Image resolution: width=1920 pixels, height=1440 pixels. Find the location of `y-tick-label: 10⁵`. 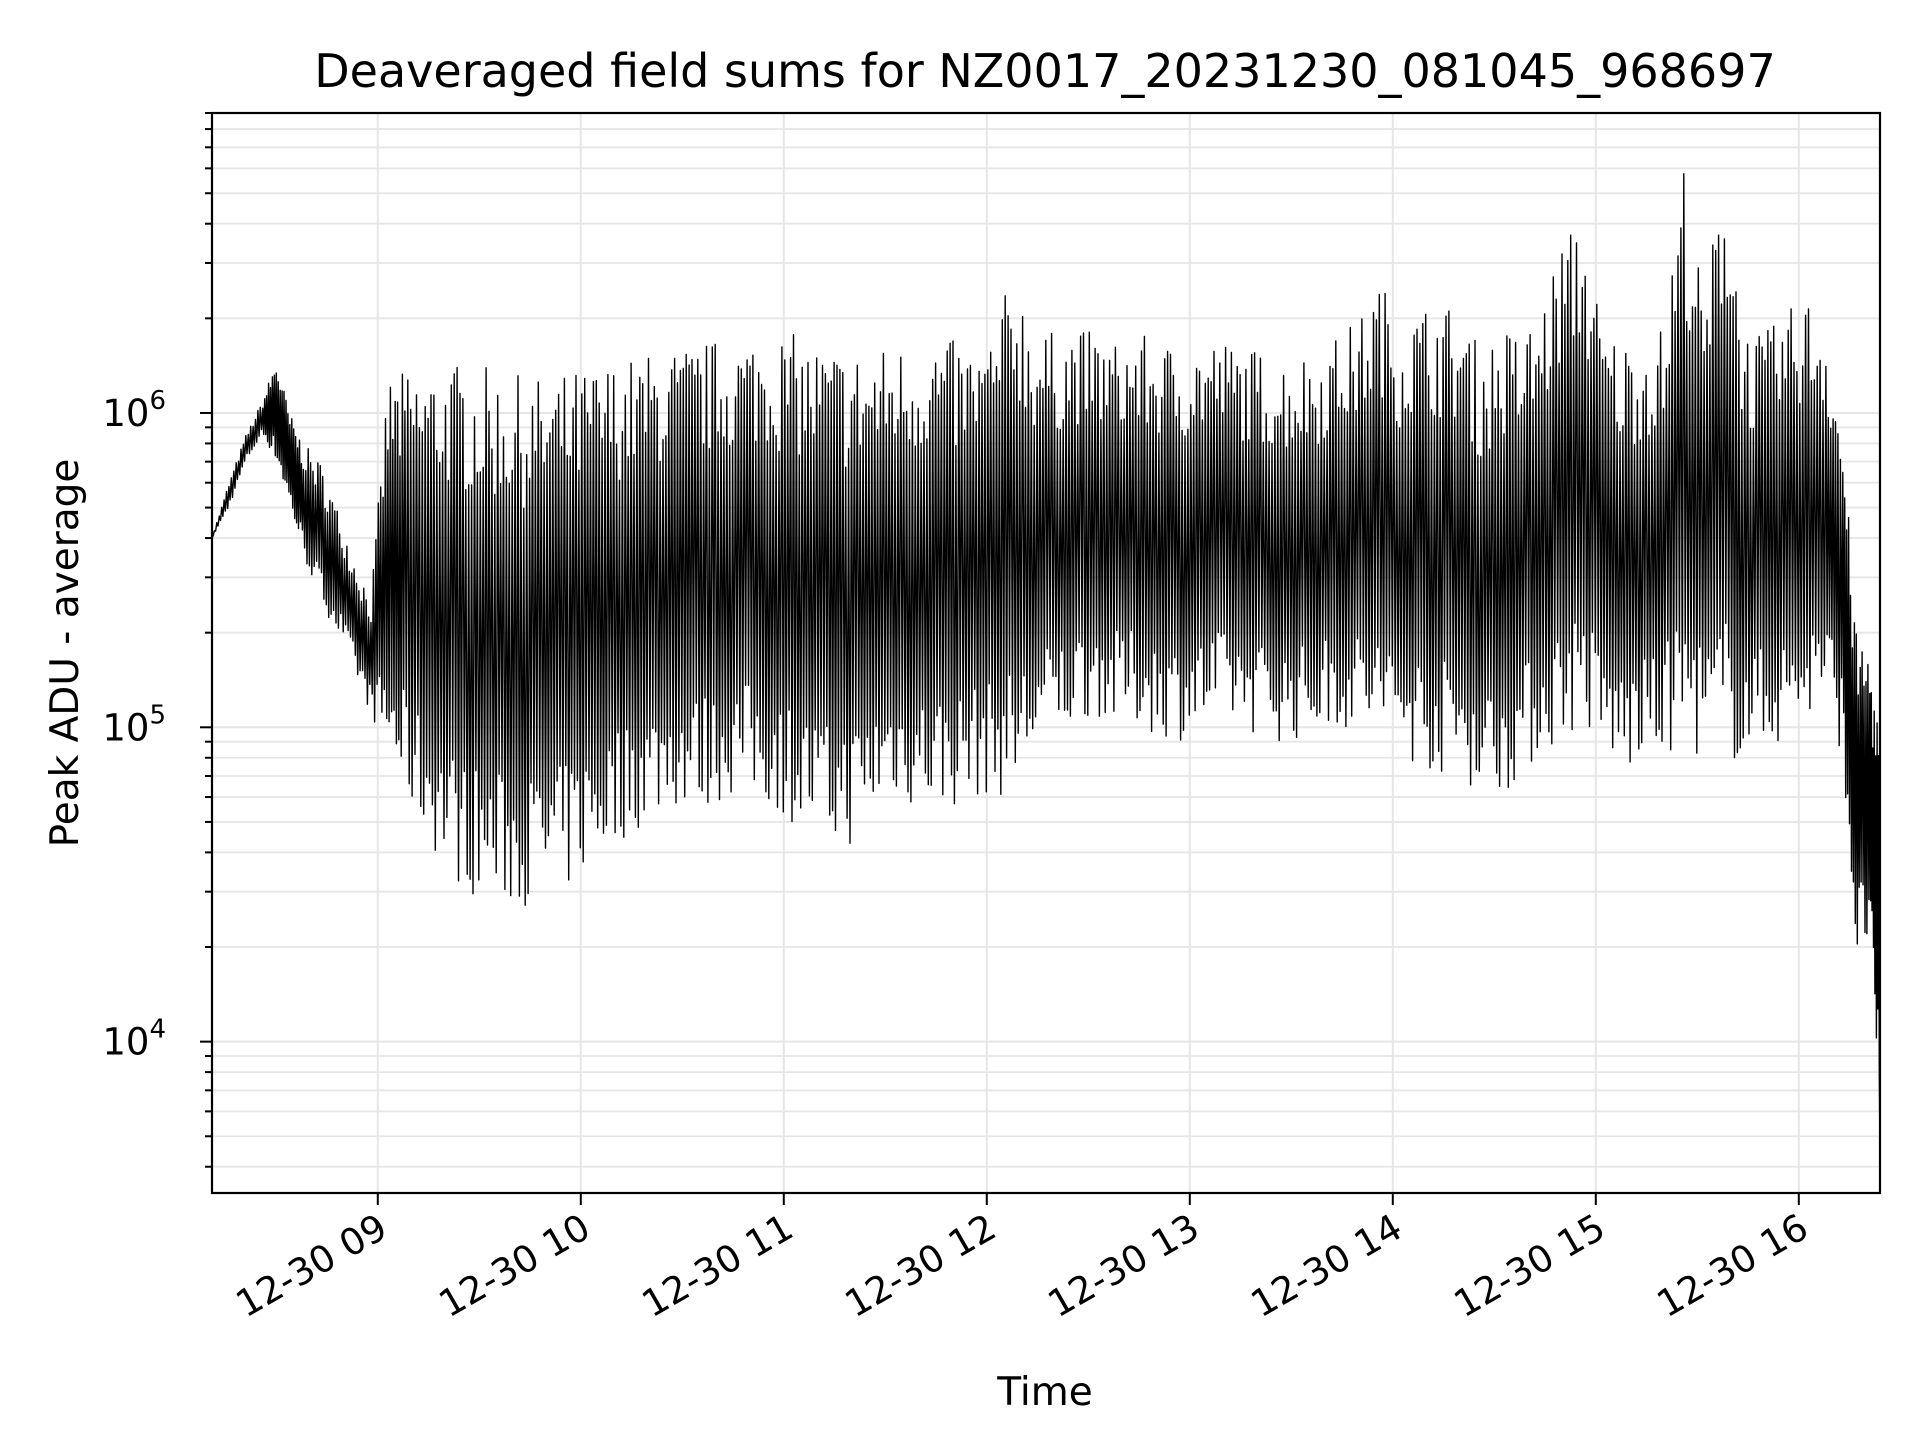

y-tick-label: 10⁵ is located at coordinates (134, 724).